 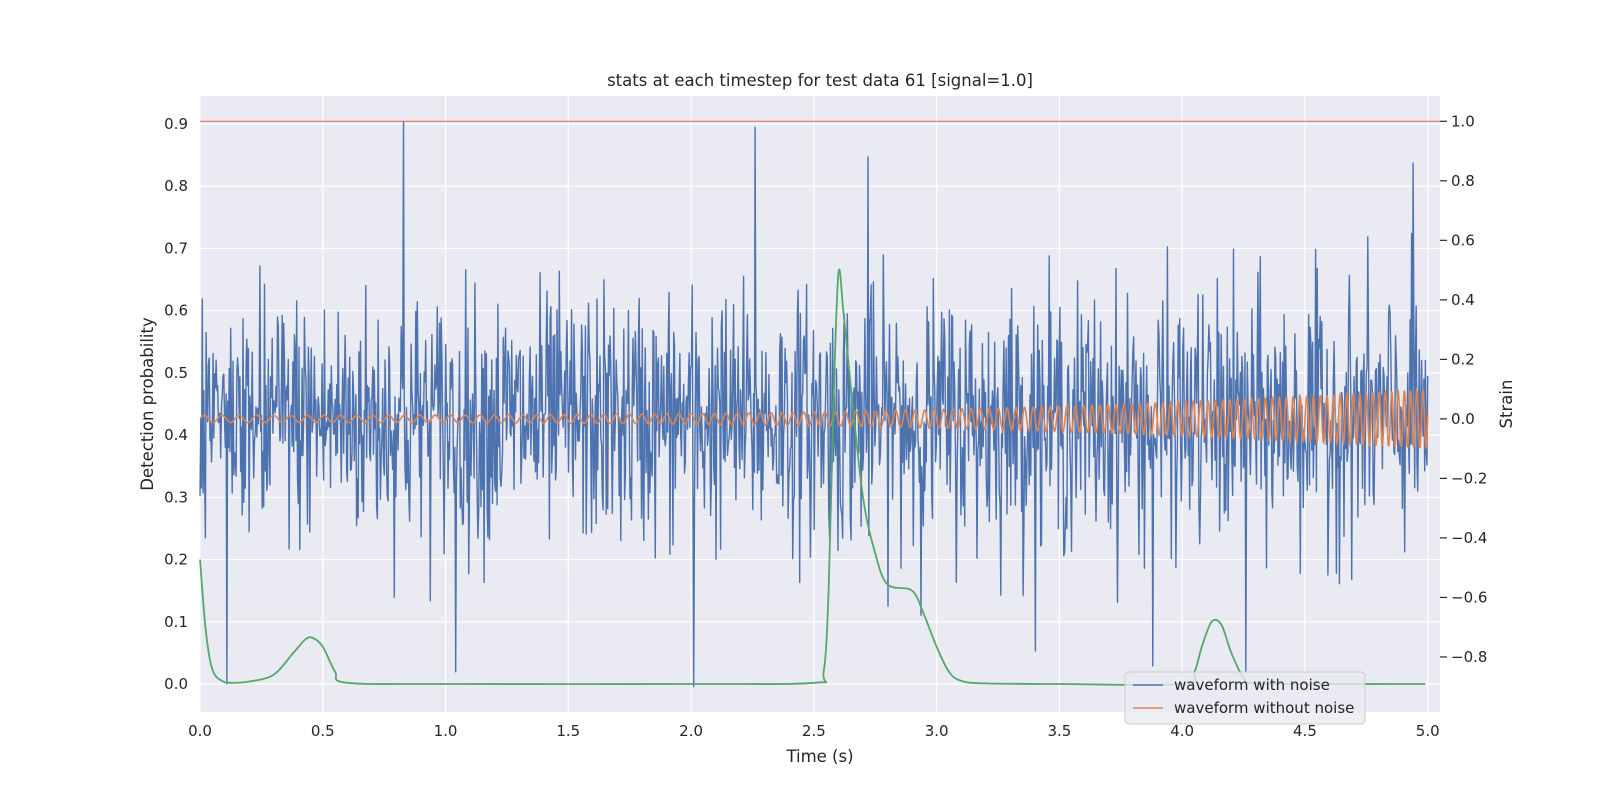 I want to click on x-tick-label: 3.5, so click(x=1059, y=731).